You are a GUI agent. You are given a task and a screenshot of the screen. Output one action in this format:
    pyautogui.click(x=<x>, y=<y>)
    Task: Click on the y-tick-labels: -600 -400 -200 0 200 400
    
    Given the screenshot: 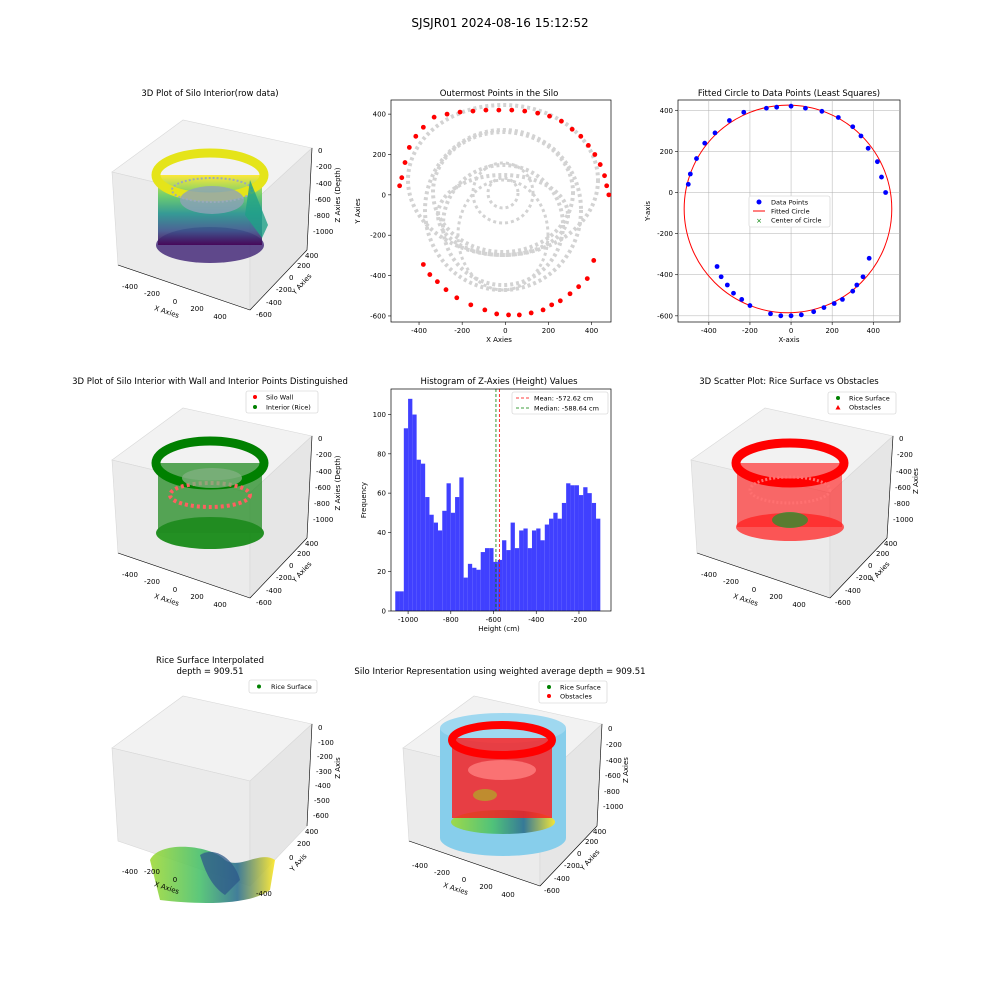 What is the action you would take?
    pyautogui.click(x=287, y=285)
    